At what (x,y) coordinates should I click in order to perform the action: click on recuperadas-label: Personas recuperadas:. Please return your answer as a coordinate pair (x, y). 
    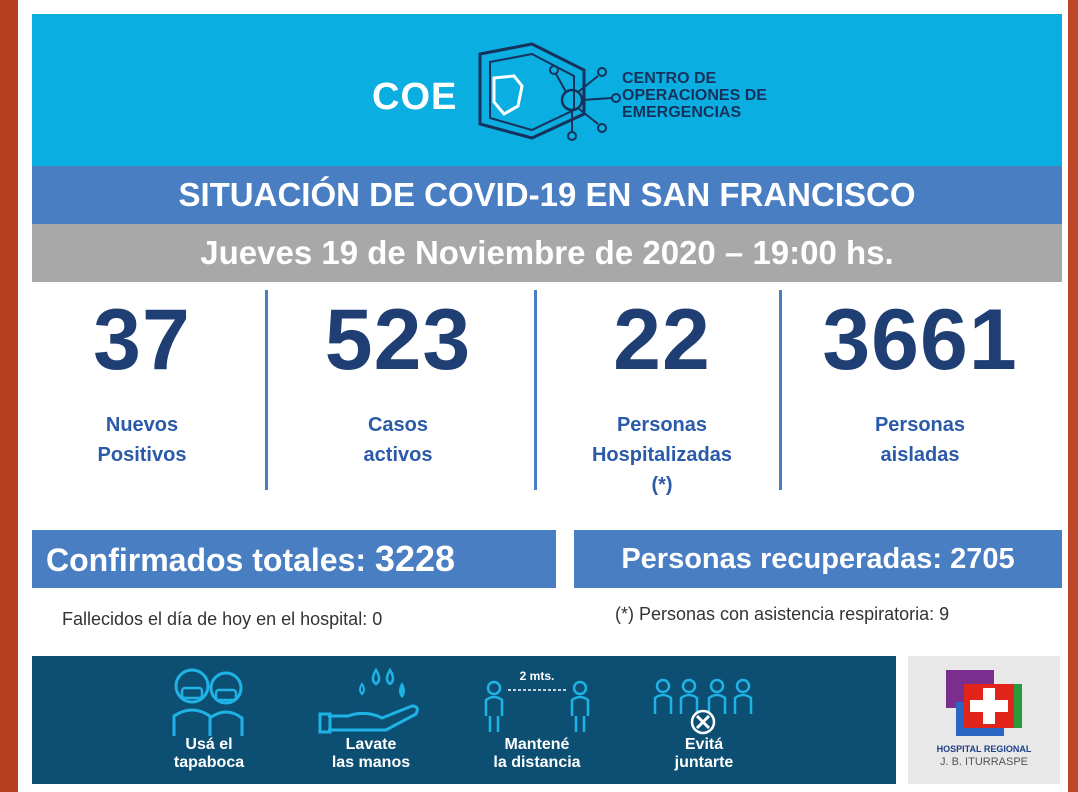
    Looking at the image, I should click on (782, 559).